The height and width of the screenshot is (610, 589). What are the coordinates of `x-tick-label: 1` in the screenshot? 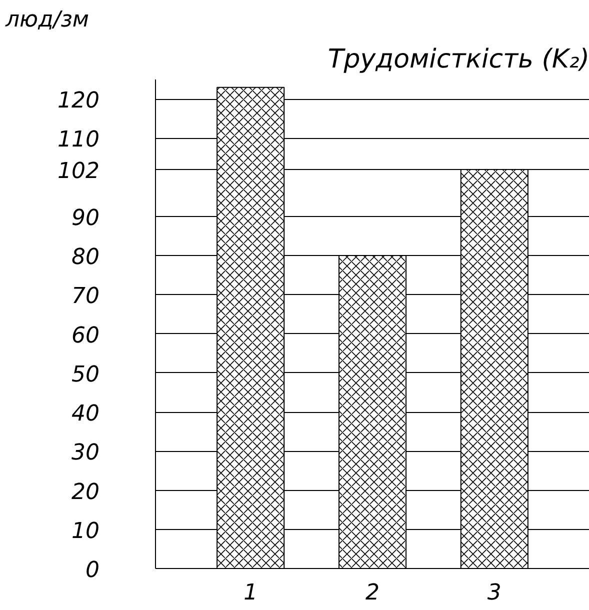 It's located at (251, 593).